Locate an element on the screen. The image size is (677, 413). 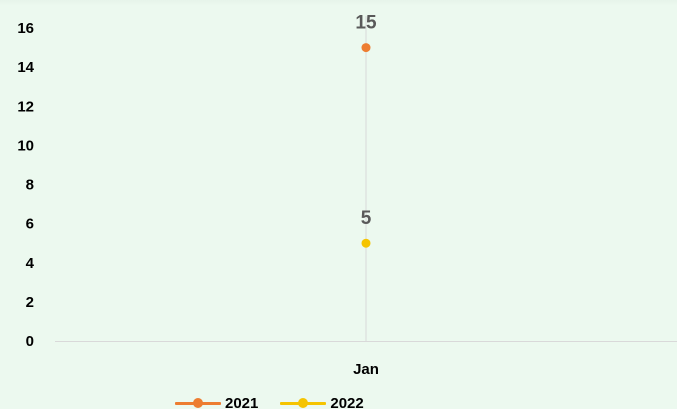
y-tick-label: 6 is located at coordinates (30, 224).